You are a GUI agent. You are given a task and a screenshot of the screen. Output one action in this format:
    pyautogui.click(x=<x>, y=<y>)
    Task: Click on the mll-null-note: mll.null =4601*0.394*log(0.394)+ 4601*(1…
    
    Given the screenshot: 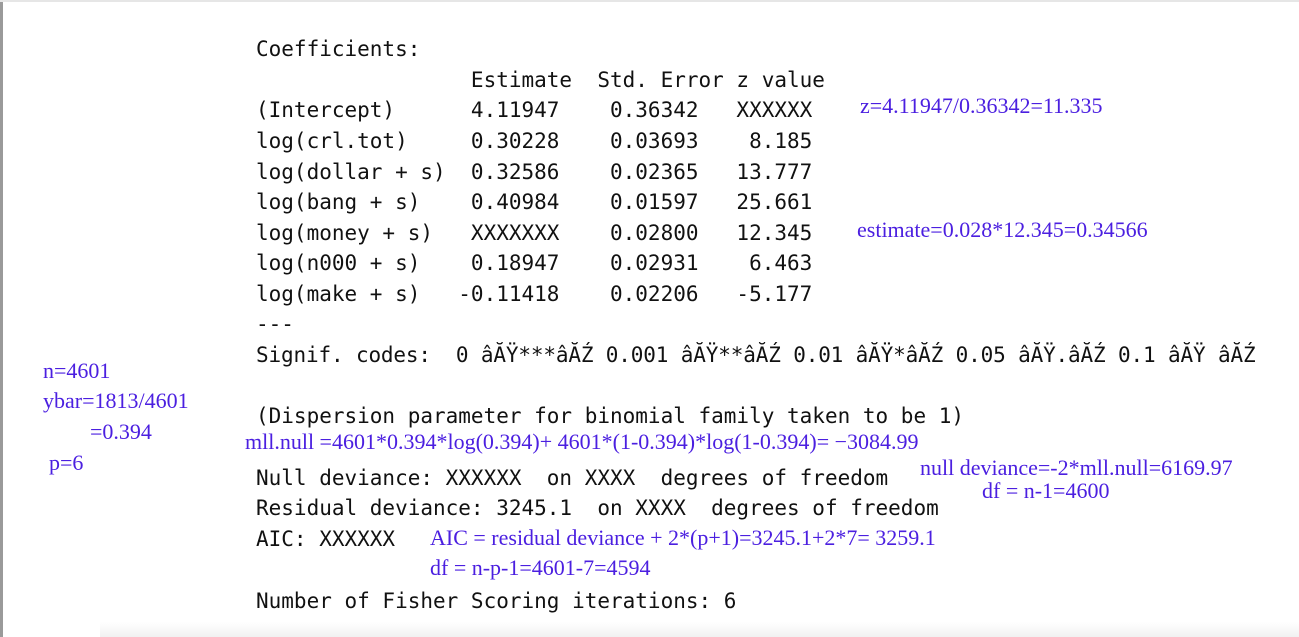 What is the action you would take?
    pyautogui.click(x=582, y=441)
    